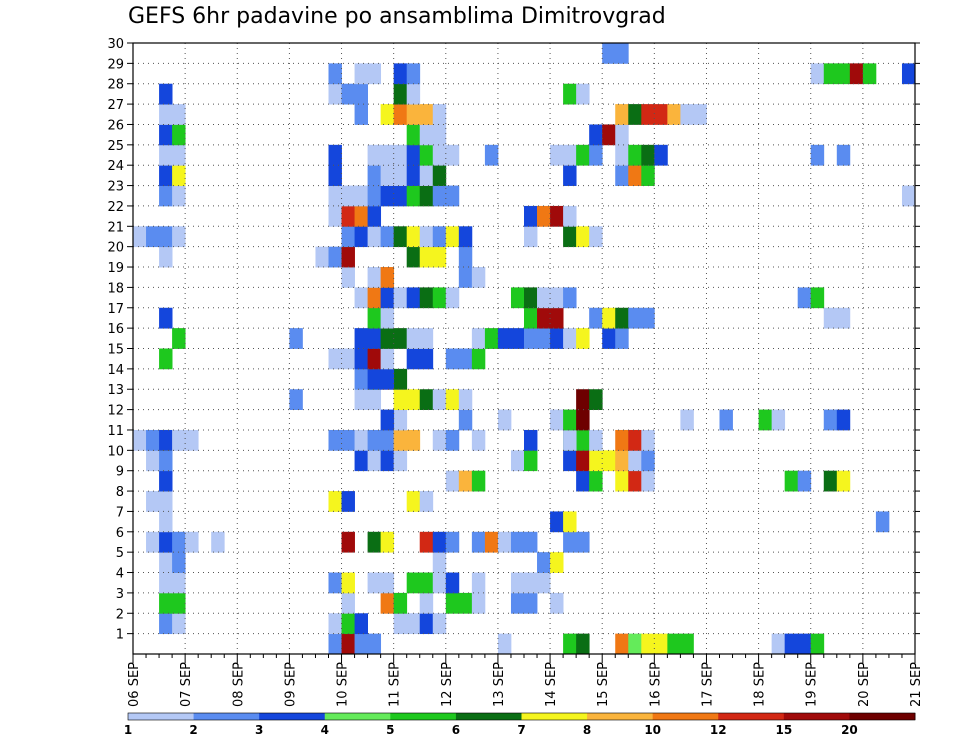 This screenshot has width=960, height=742. I want to click on y-tick-label: 12, so click(115, 411).